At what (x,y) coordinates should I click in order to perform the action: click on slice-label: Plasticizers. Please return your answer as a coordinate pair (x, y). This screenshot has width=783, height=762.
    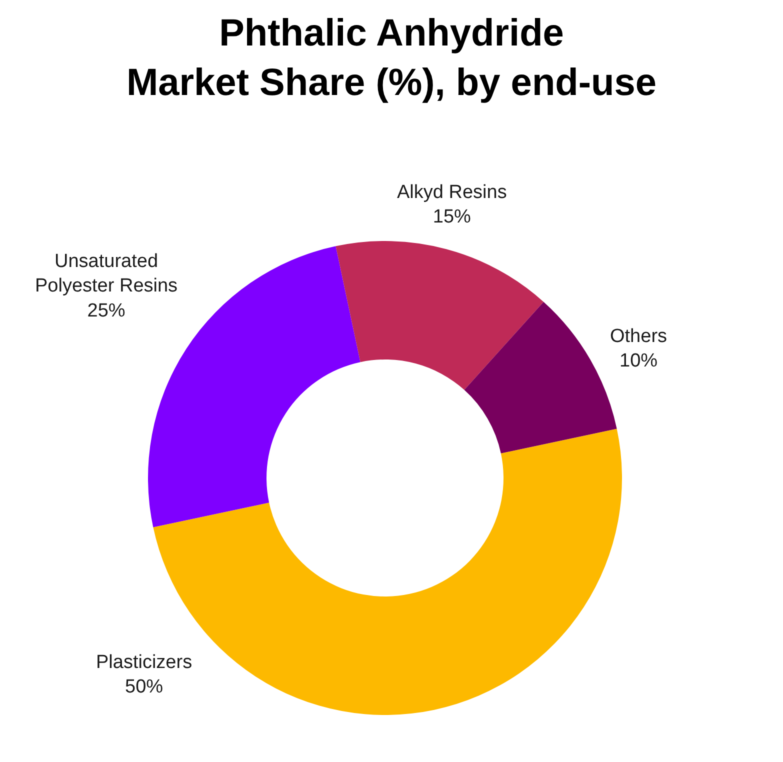
    Looking at the image, I should click on (144, 662).